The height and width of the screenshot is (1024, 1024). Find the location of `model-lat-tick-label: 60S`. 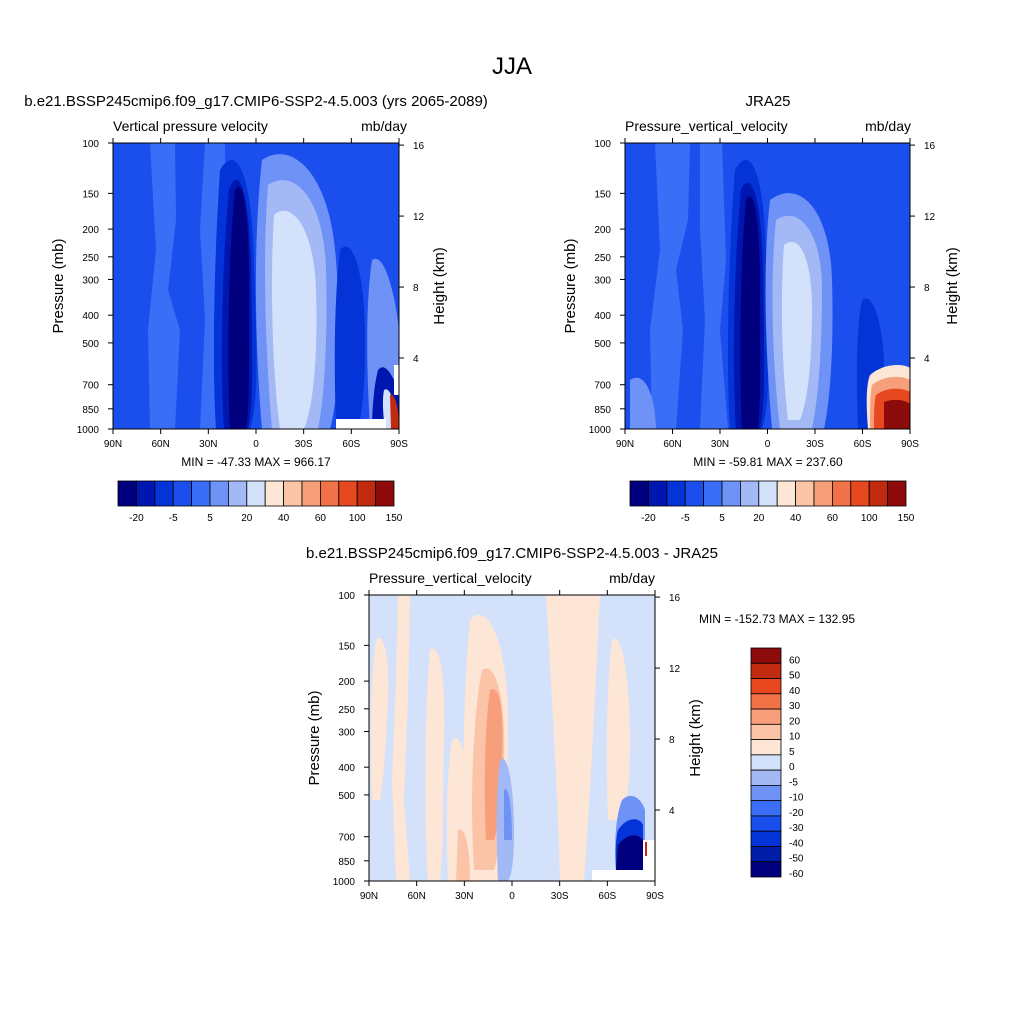

model-lat-tick-label: 60S is located at coordinates (351, 444).